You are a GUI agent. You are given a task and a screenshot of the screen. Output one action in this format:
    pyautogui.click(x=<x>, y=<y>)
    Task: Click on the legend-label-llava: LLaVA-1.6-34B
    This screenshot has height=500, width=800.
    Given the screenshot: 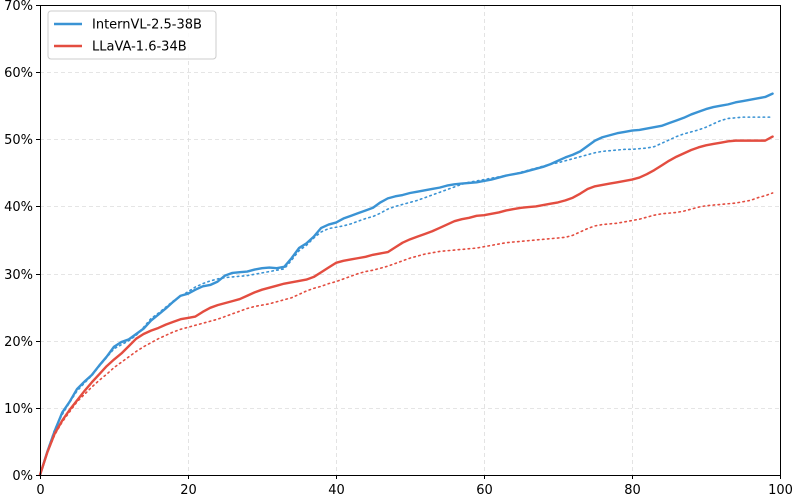 What is the action you would take?
    pyautogui.click(x=139, y=47)
    